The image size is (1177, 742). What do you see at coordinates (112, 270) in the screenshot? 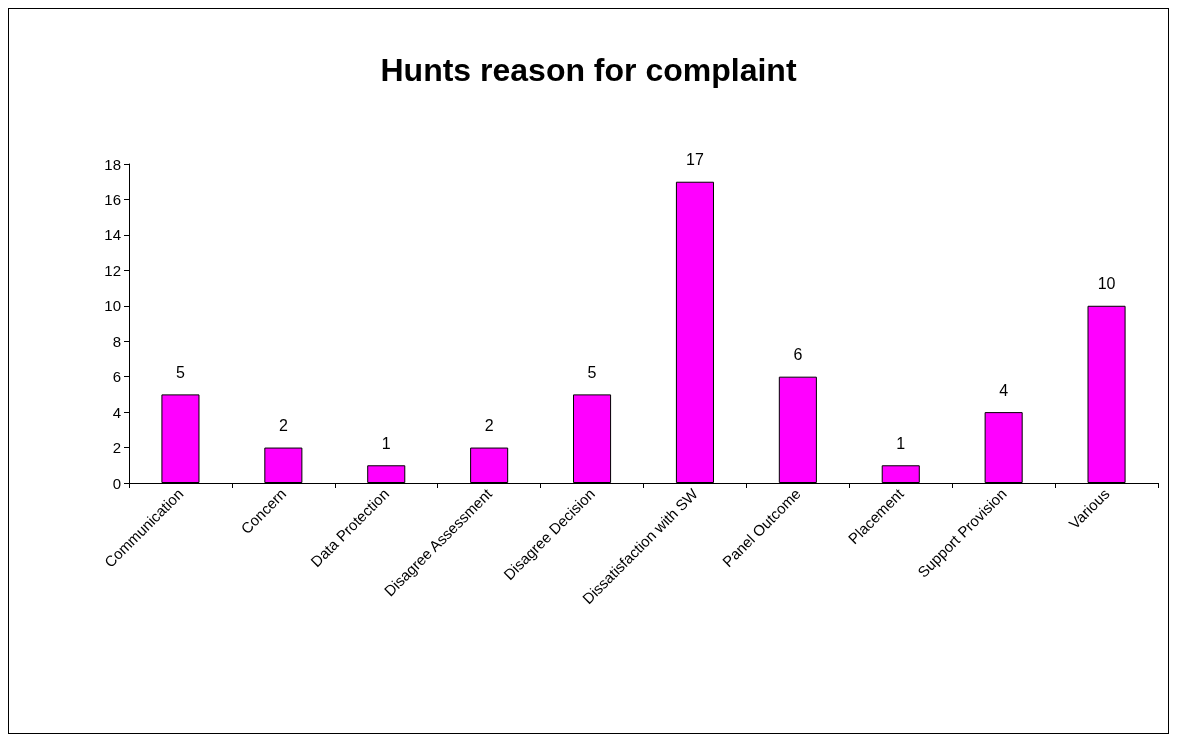
I see `y-tick-label: 12` at bounding box center [112, 270].